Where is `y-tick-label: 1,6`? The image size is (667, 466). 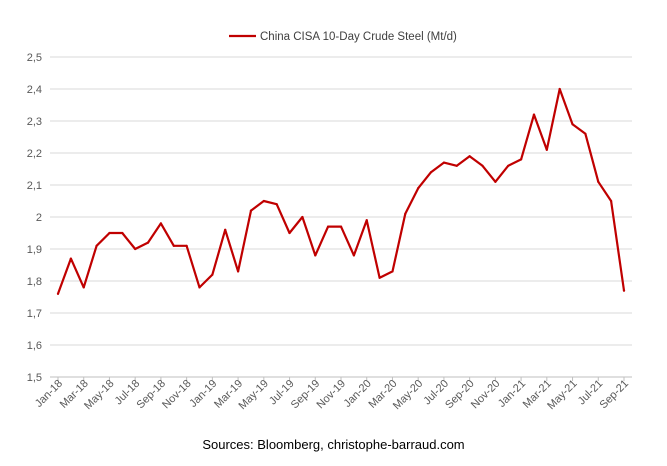 y-tick-label: 1,6 is located at coordinates (34, 346).